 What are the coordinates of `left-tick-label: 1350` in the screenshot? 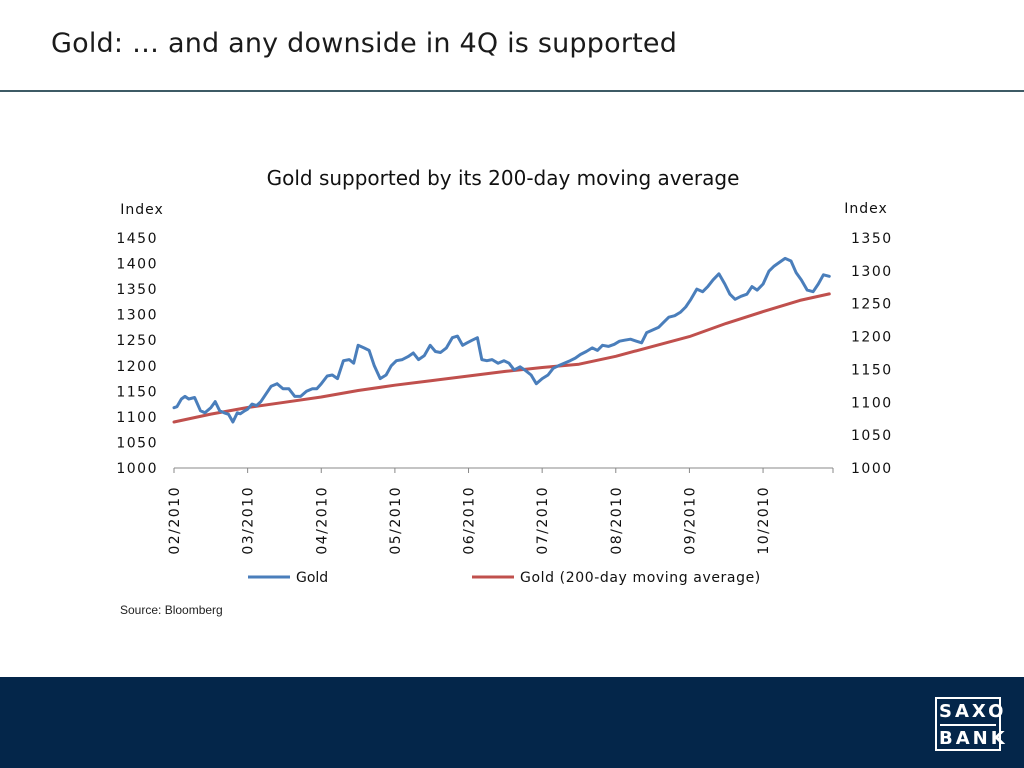 It's located at (137, 290).